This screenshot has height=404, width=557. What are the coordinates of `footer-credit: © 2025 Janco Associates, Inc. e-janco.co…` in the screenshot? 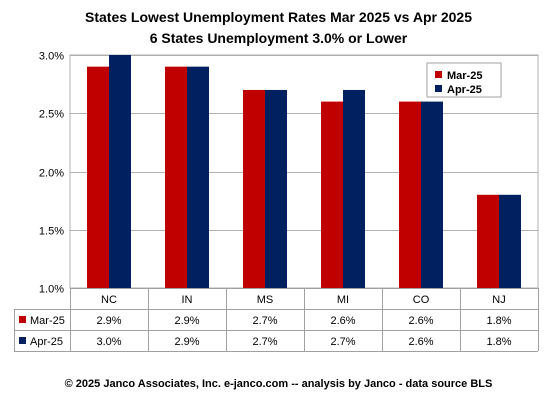 It's located at (278, 384).